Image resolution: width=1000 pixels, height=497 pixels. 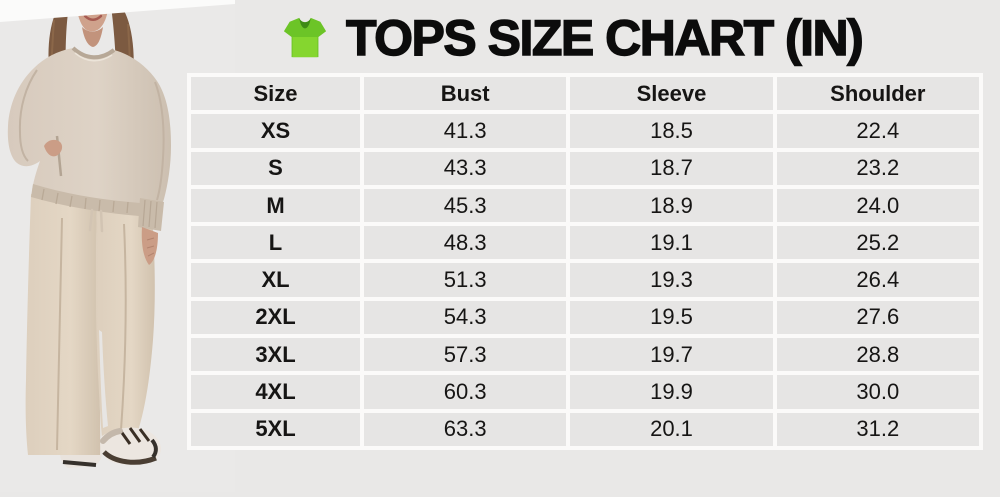 I want to click on shoulder-value: 26.4, so click(x=877, y=280).